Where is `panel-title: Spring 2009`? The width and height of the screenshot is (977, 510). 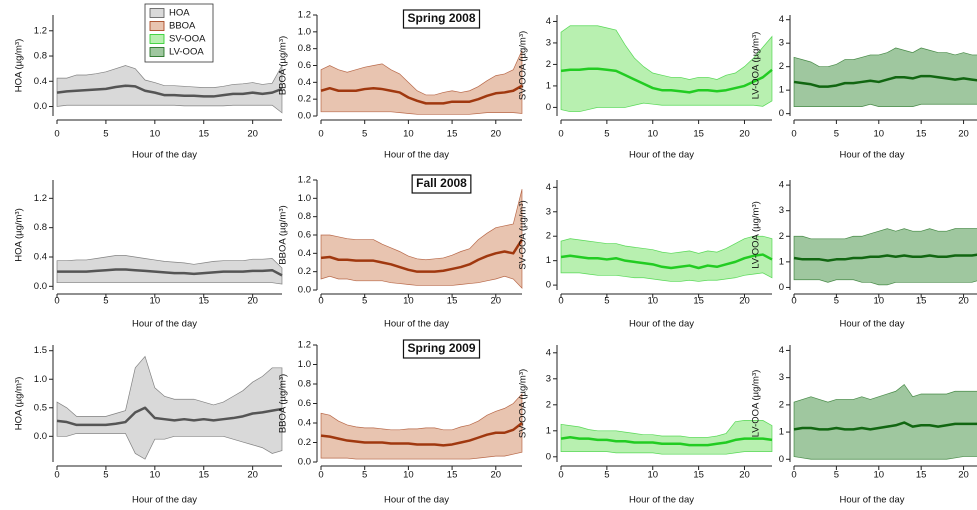
panel-title: Spring 2009 is located at coordinates (441, 348).